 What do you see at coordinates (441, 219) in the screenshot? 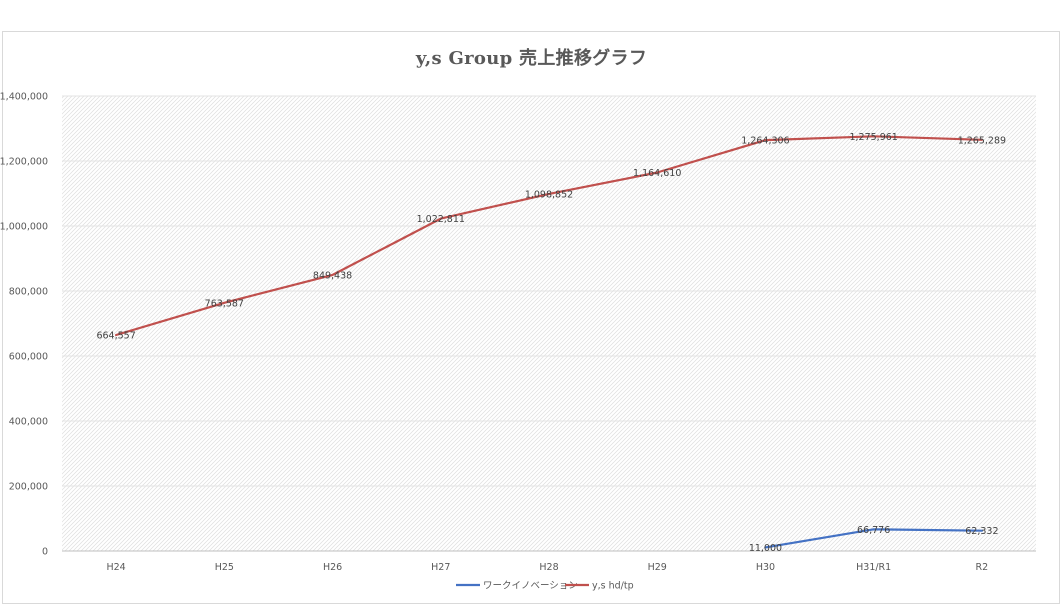
I see `data-label: 1,022,811` at bounding box center [441, 219].